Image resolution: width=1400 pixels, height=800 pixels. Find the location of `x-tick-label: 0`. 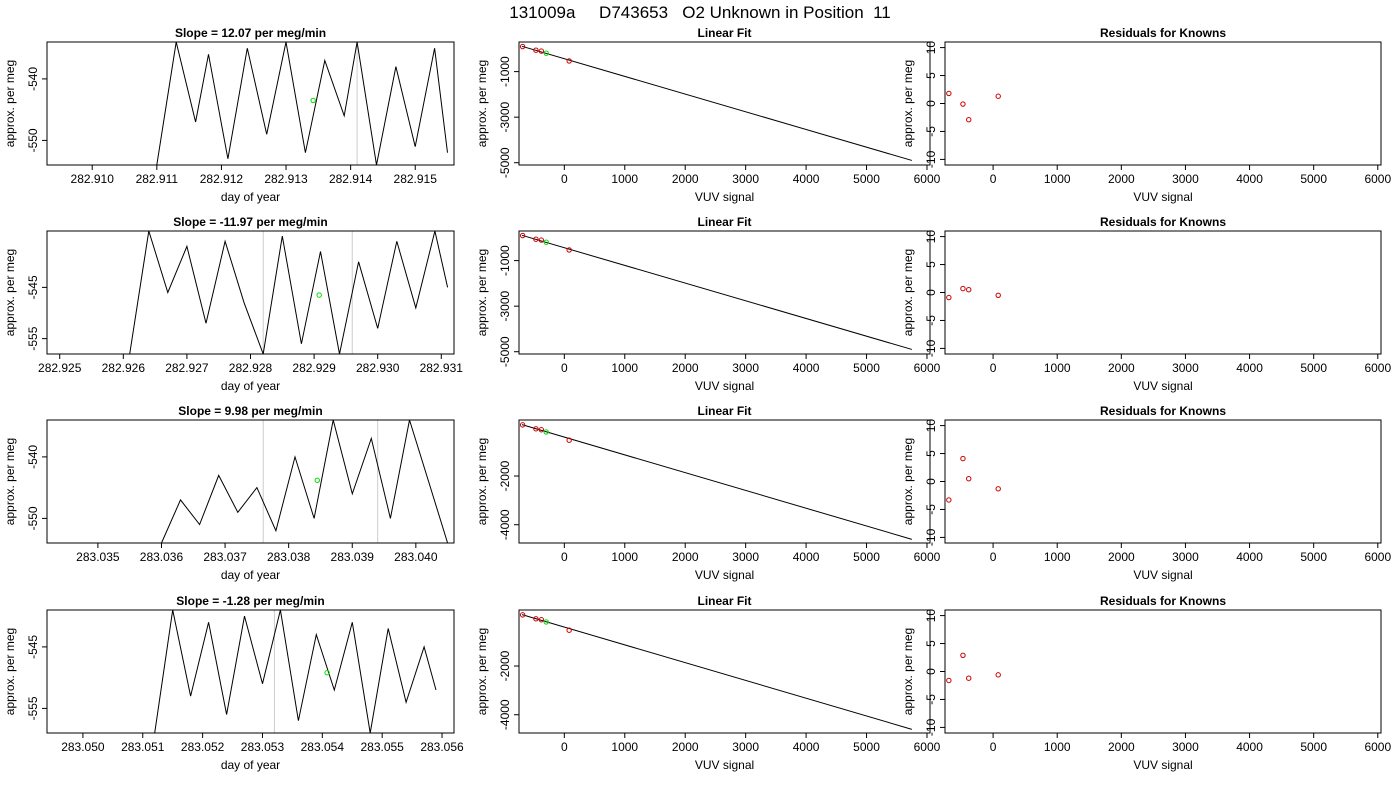

x-tick-label: 0 is located at coordinates (564, 179).